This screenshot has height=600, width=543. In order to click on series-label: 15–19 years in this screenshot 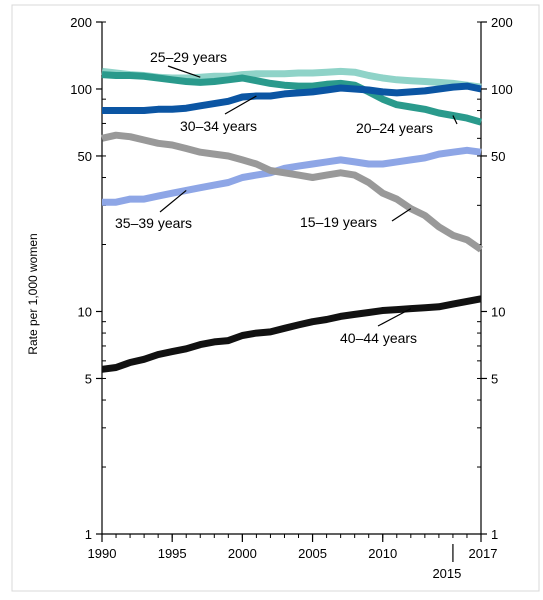, I will do `click(338, 222)`.